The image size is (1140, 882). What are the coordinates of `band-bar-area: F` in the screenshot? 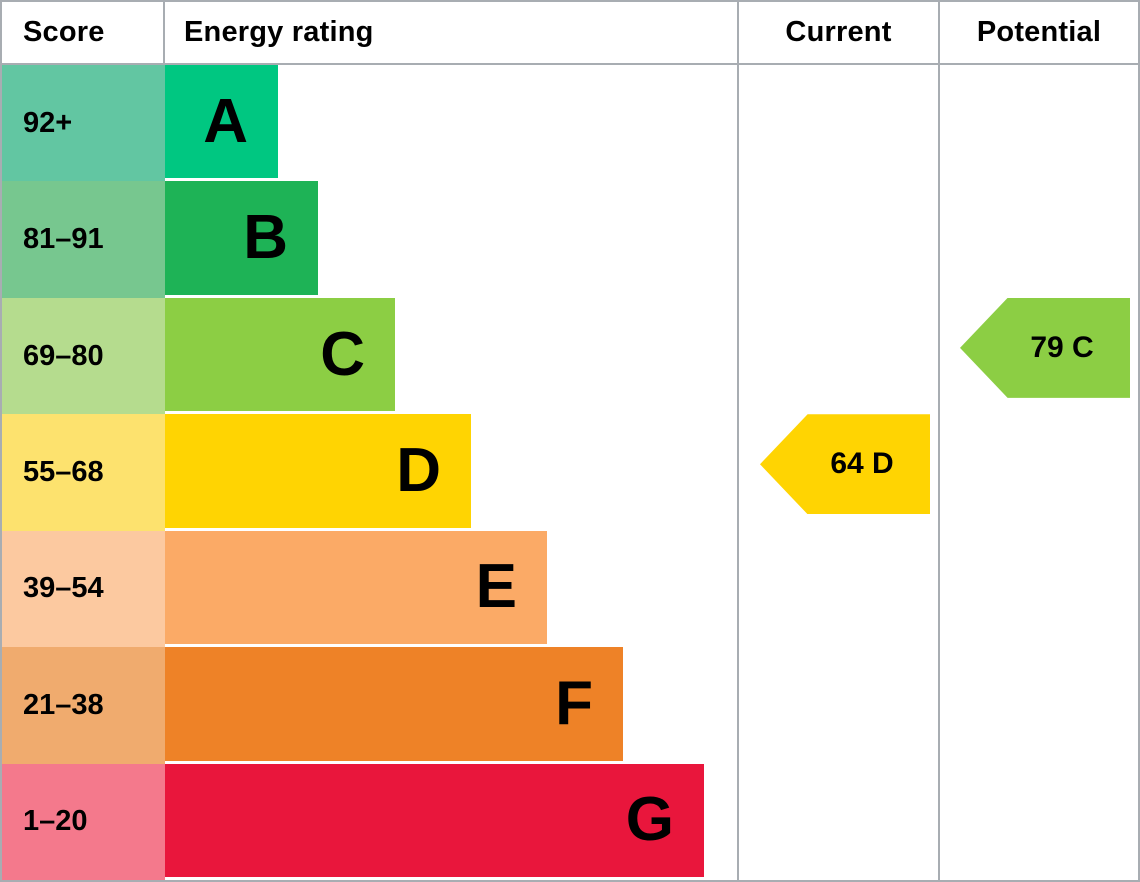 It's located at (451, 705).